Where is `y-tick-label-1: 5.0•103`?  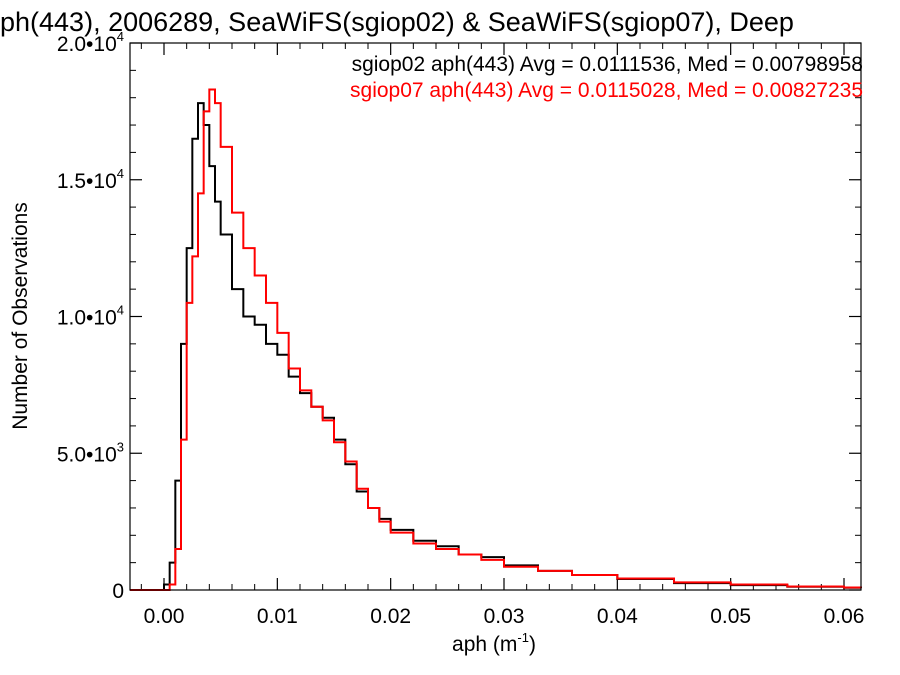
y-tick-label-1: 5.0•103 is located at coordinates (90, 452).